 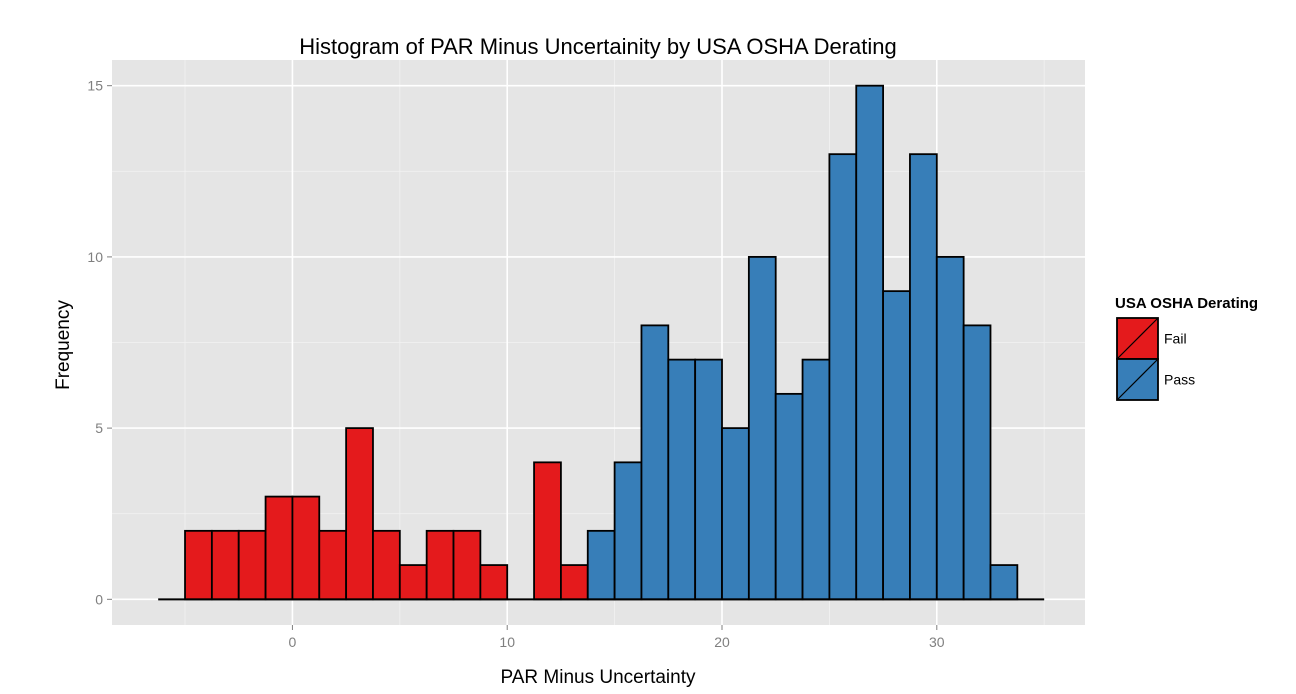 What do you see at coordinates (99, 342) in the screenshot?
I see `y-axis-ticks: 0 5 10 15` at bounding box center [99, 342].